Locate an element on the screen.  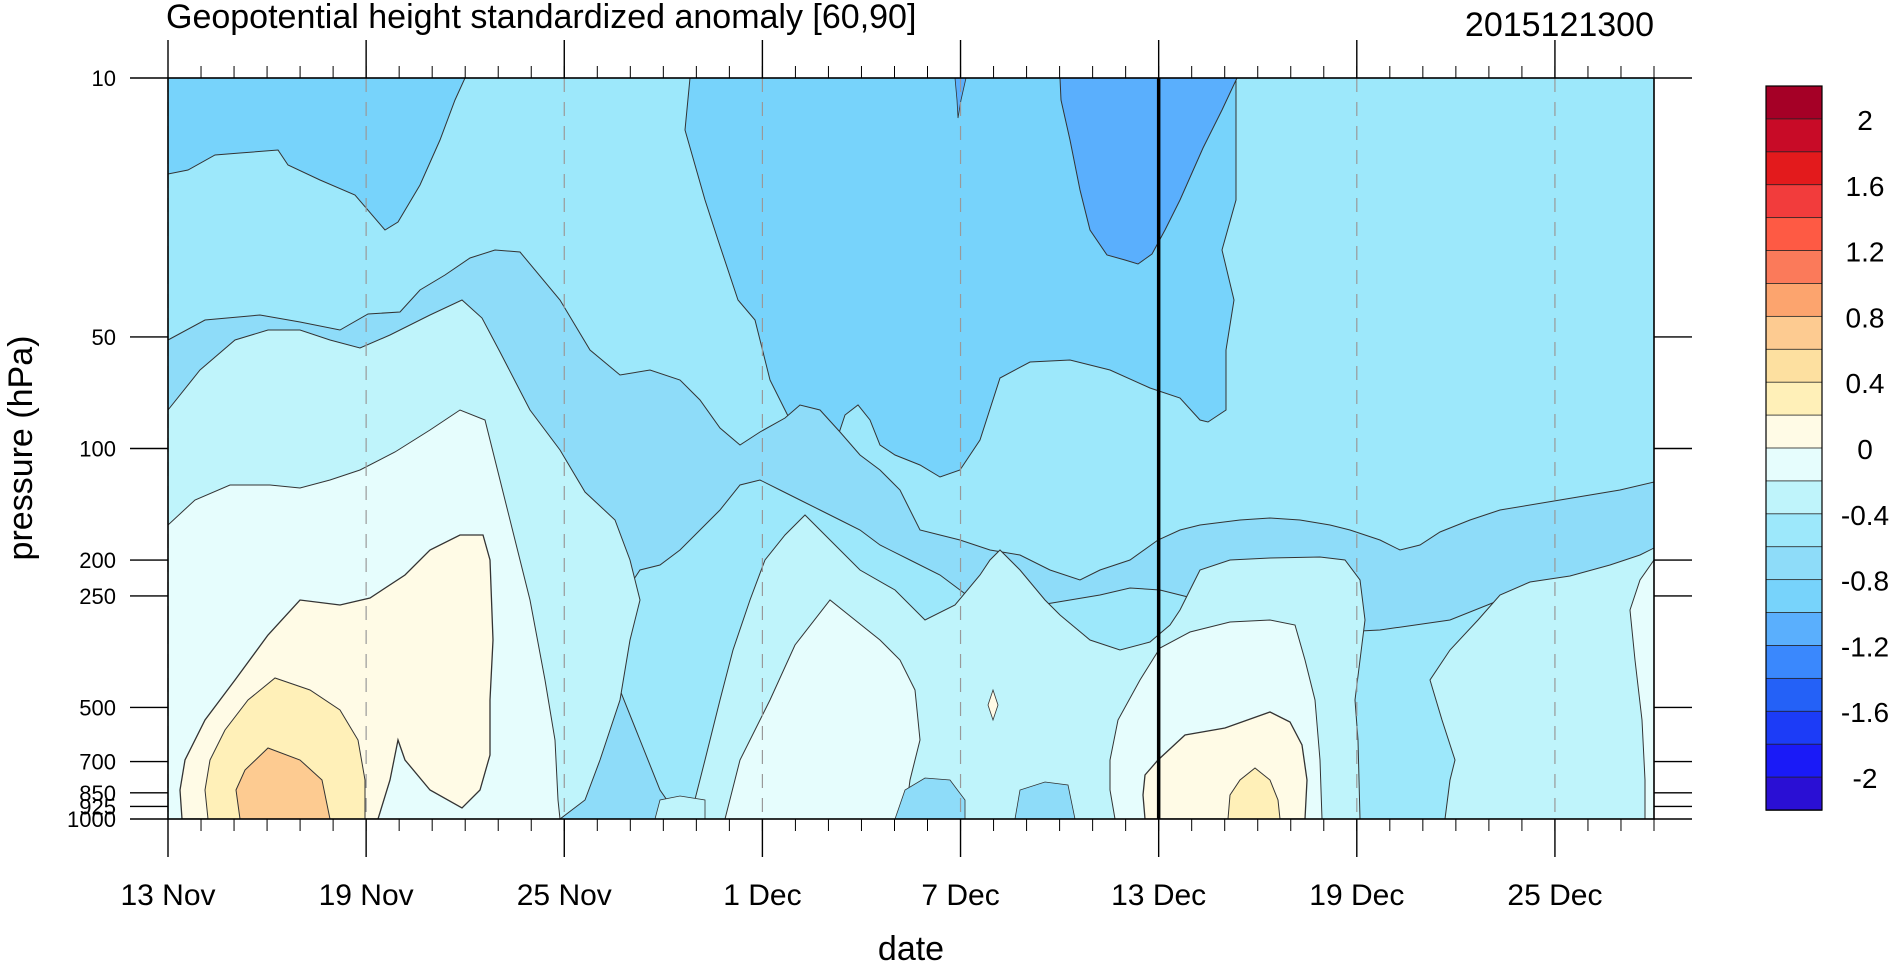
colorbar-label: 1.2 is located at coordinates (1865, 252).